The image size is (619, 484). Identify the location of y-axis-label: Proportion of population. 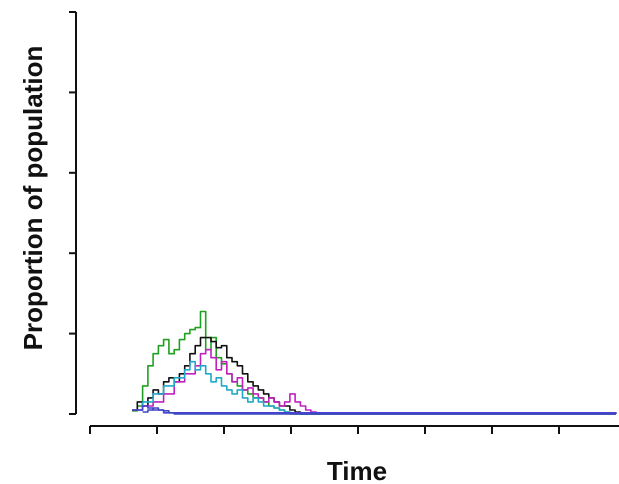
(33, 198).